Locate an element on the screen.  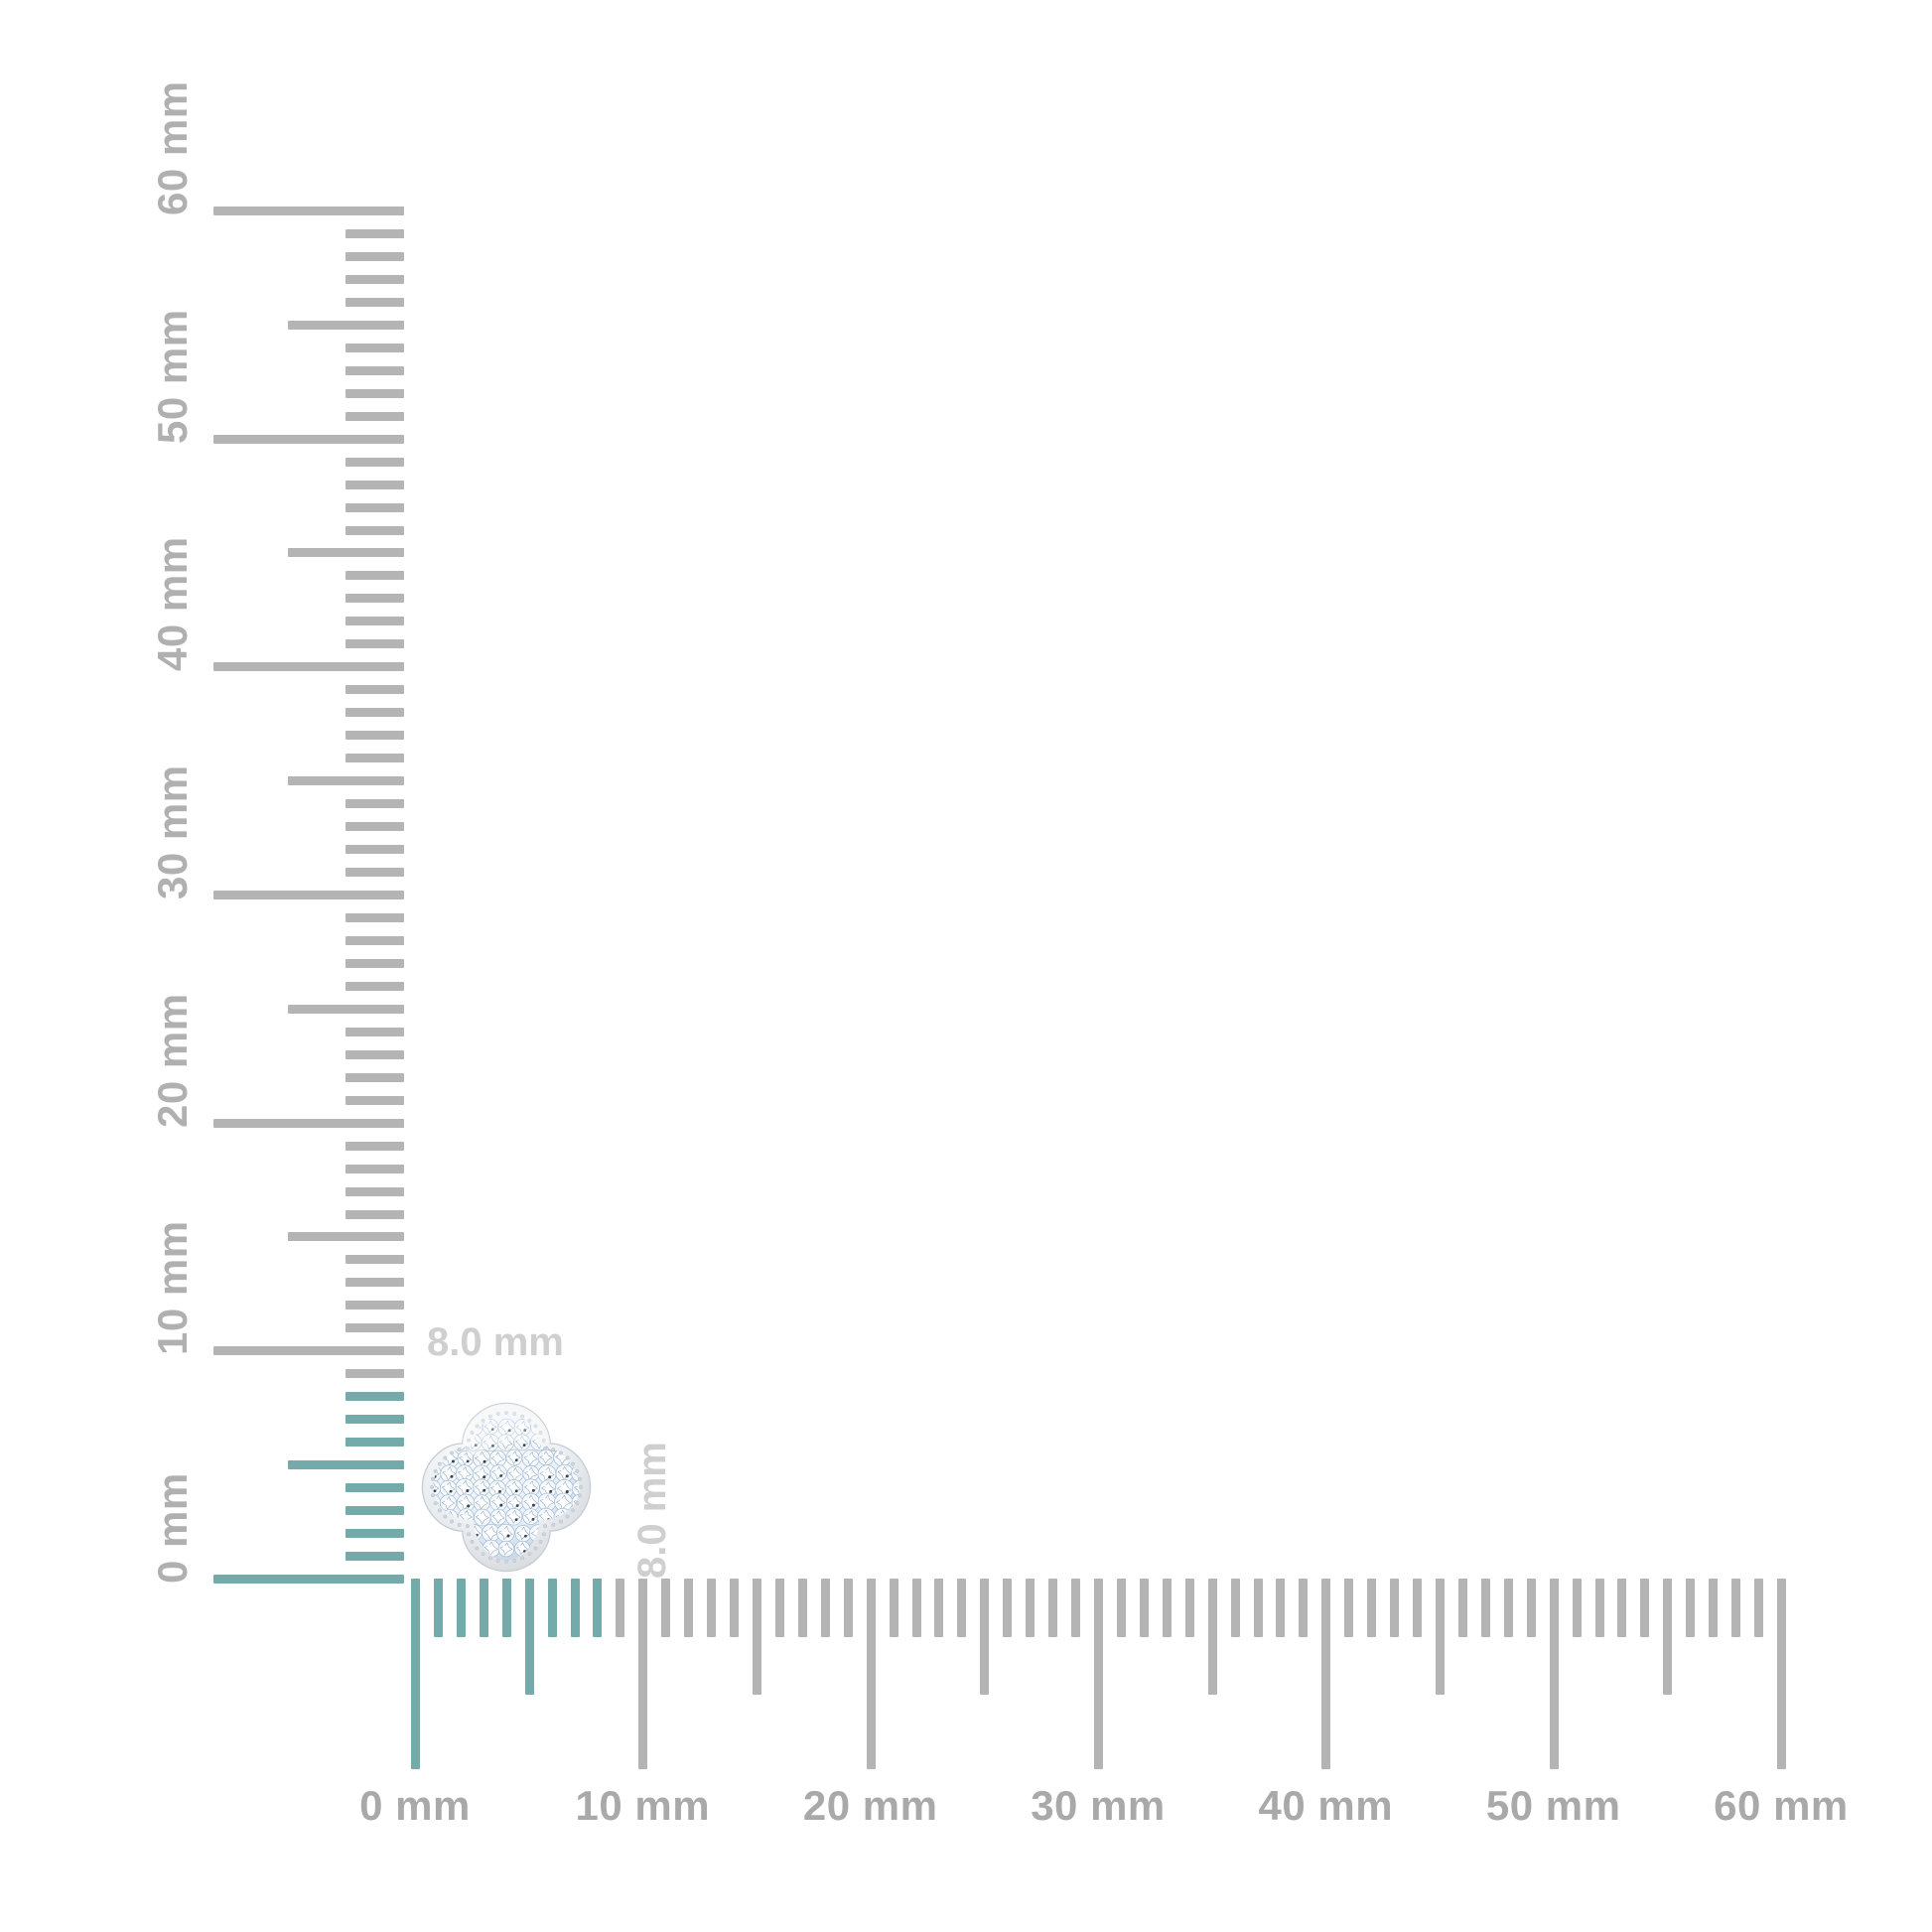
bezel-bead-prongs is located at coordinates (507, 1488).